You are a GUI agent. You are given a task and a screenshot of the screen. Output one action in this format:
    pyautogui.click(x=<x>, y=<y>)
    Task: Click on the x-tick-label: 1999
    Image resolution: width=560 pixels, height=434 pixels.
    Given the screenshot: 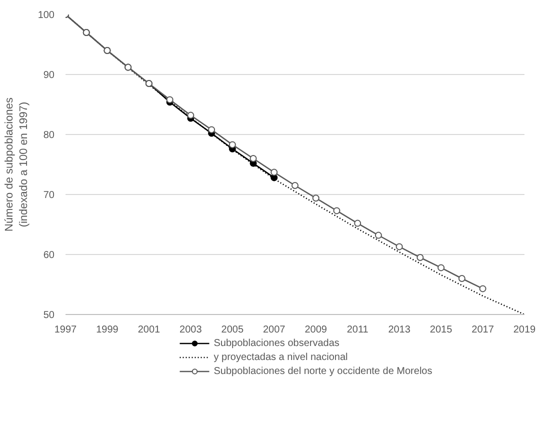 What is the action you would take?
    pyautogui.click(x=107, y=330)
    